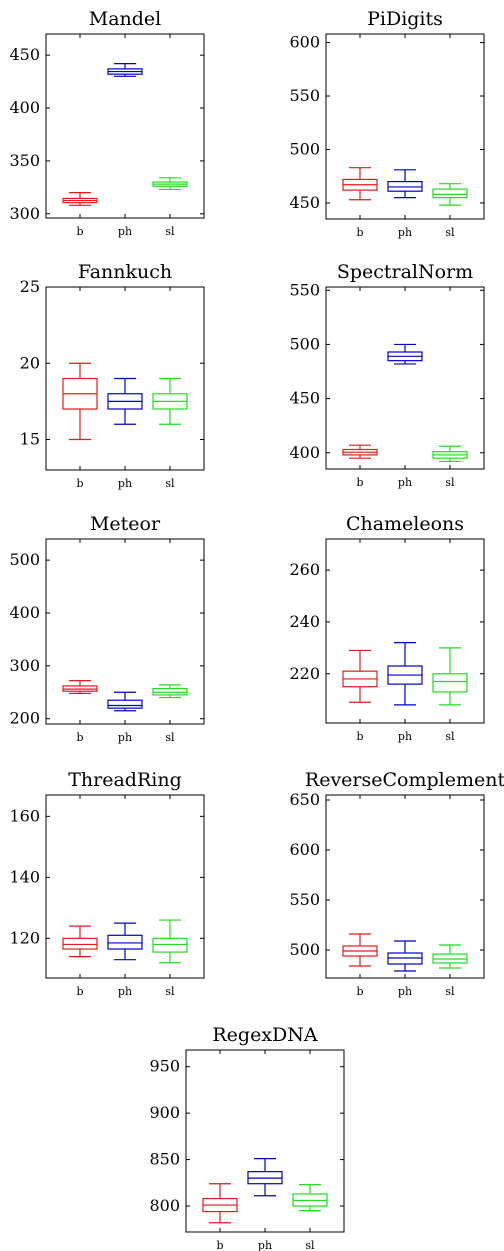  Describe the element at coordinates (125, 780) in the screenshot. I see `chart-title: ThreadRing` at that location.